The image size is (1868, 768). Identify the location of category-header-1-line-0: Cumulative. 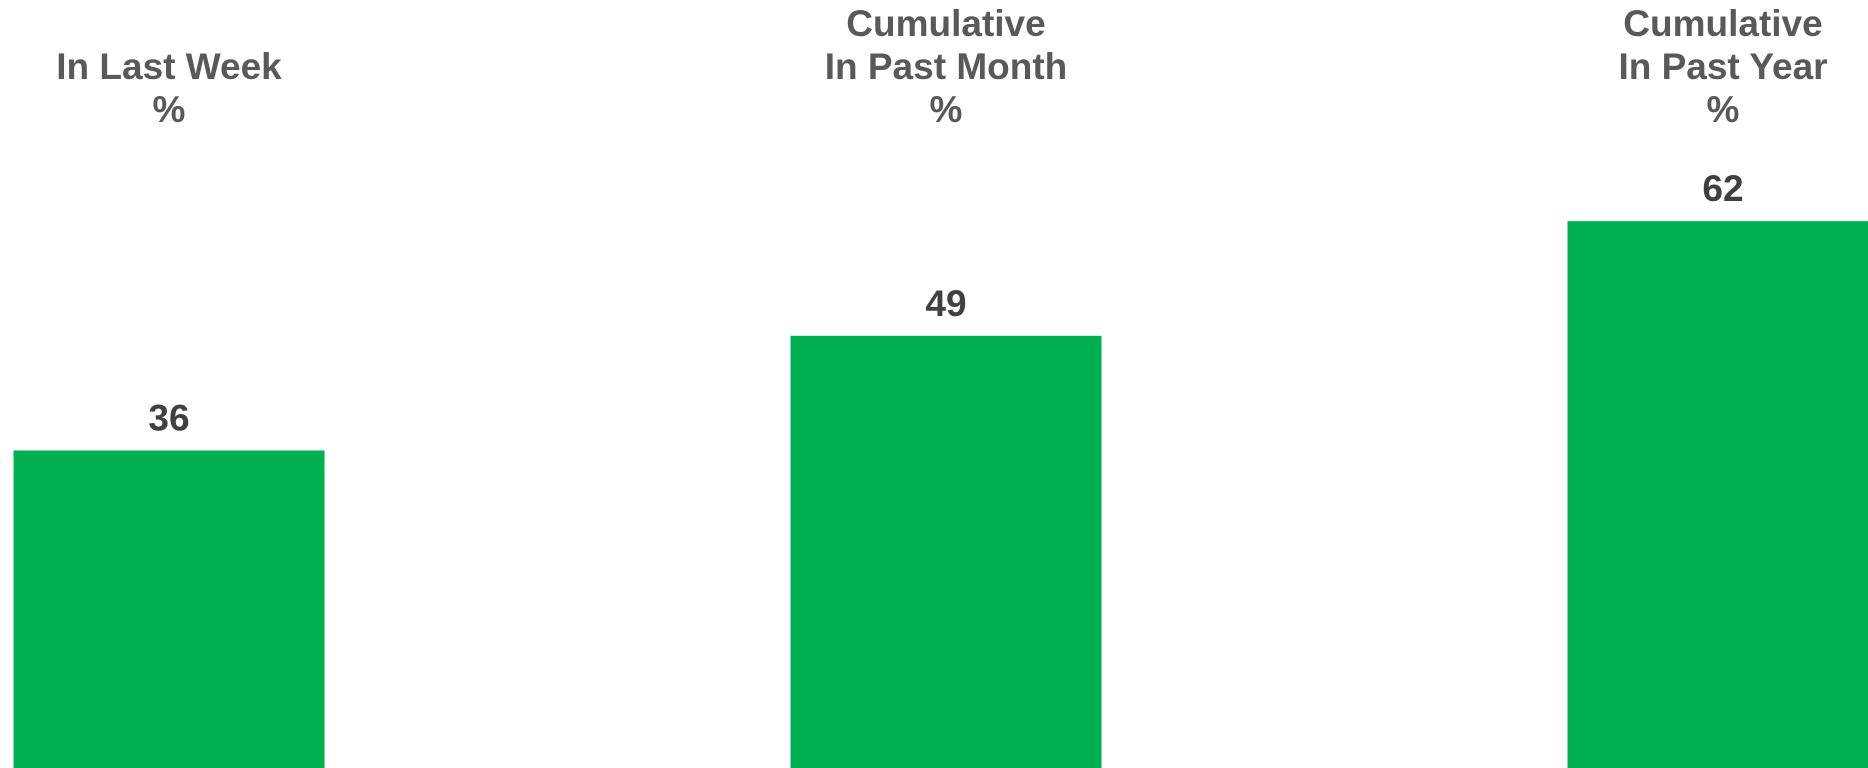
(945, 23).